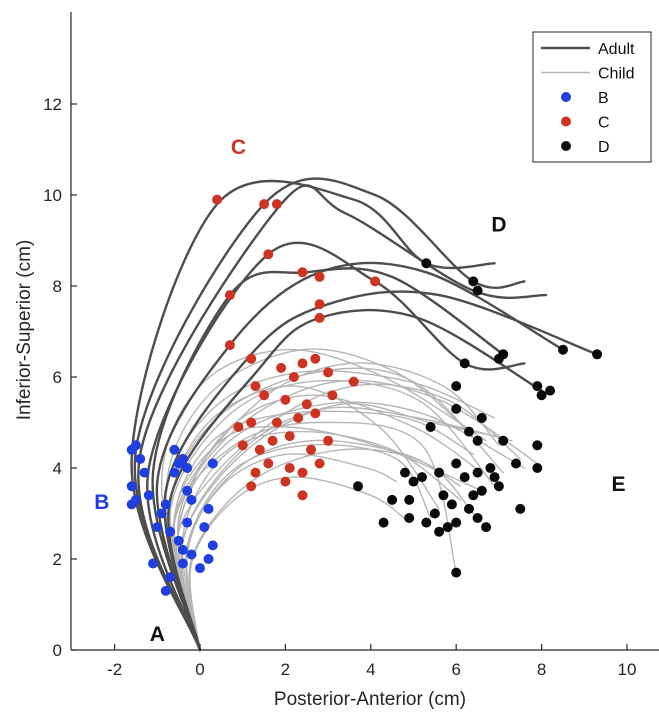 The width and height of the screenshot is (659, 712). I want to click on y-tick-label: 10, so click(52, 195).